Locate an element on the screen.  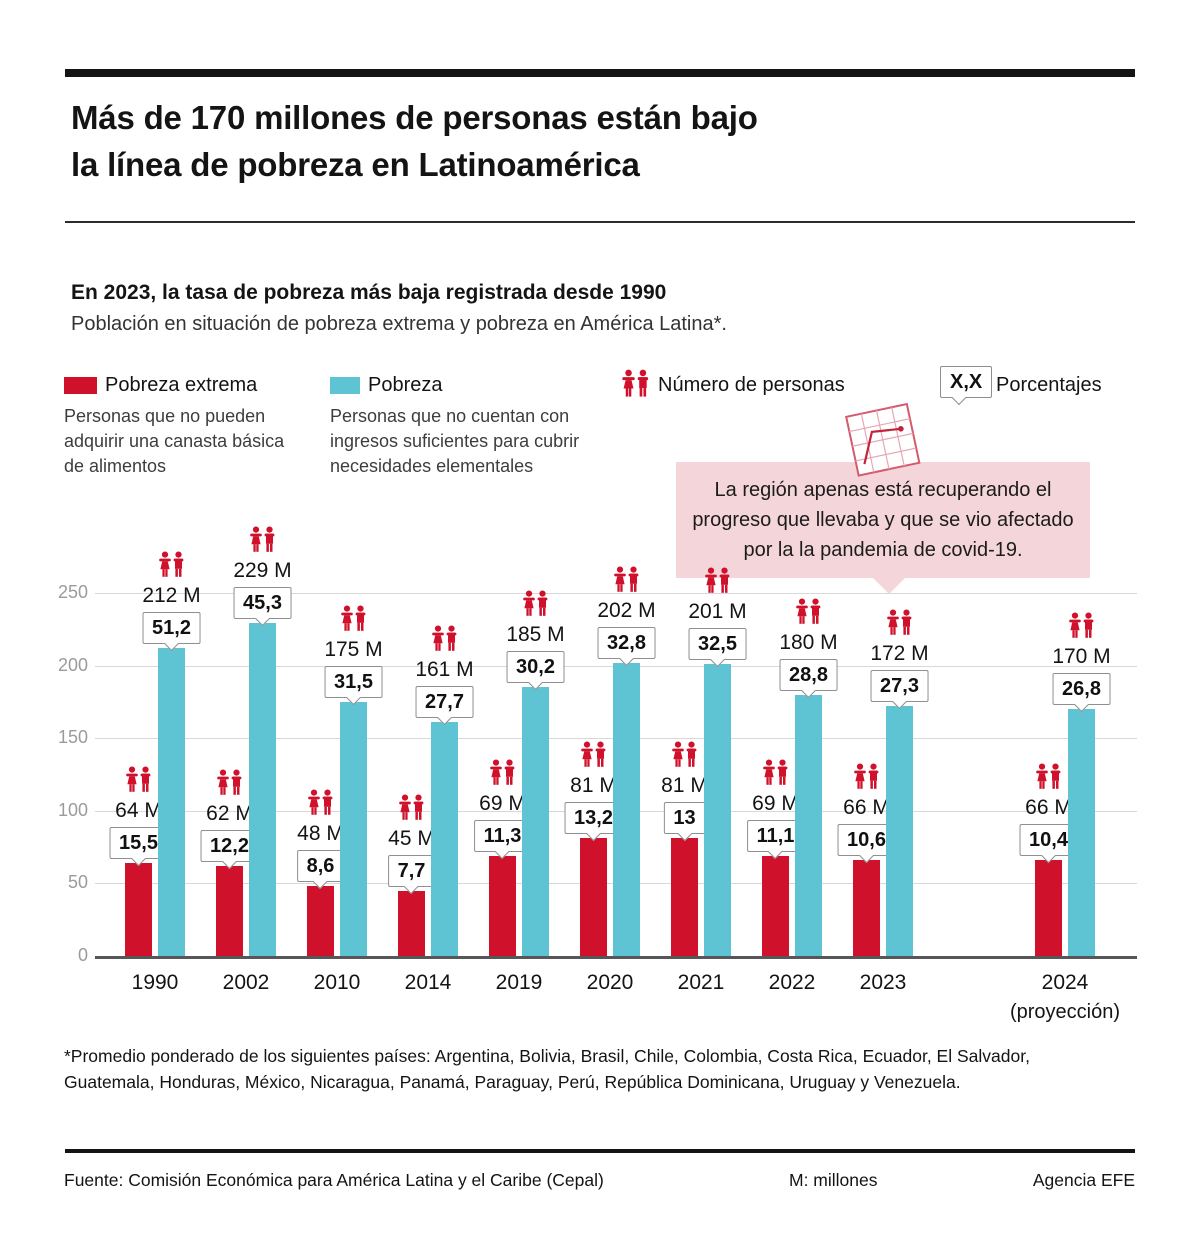
millions-label-2002: 229 M is located at coordinates (262, 571).